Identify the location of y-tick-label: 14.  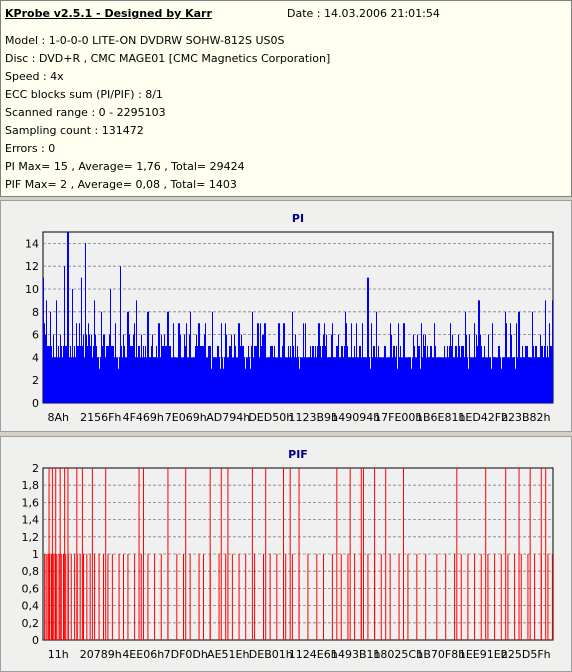
(32, 243).